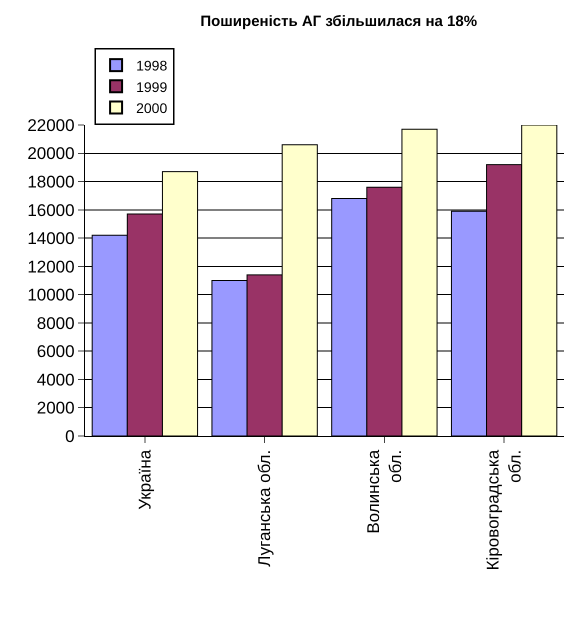  What do you see at coordinates (51, 295) in the screenshot?
I see `y-tick-label: 10000` at bounding box center [51, 295].